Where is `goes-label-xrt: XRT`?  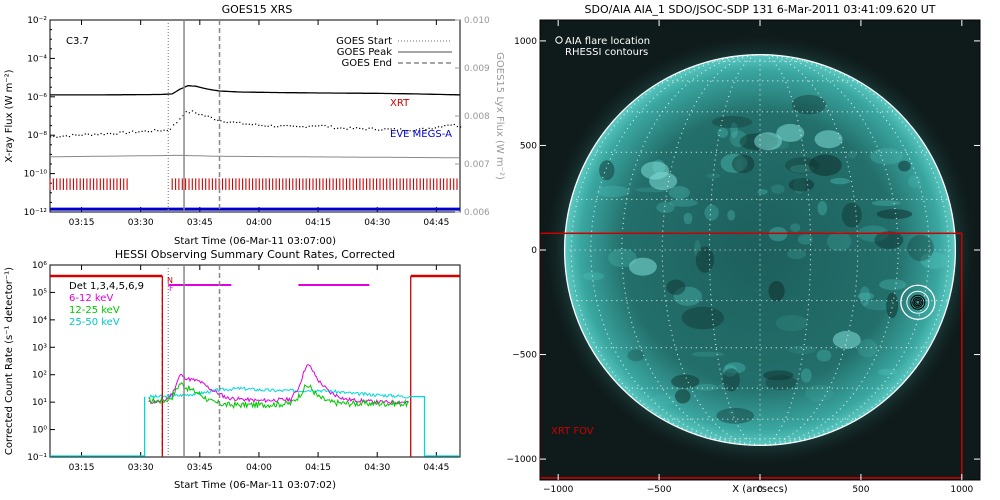
goes-label-xrt: XRT is located at coordinates (400, 103).